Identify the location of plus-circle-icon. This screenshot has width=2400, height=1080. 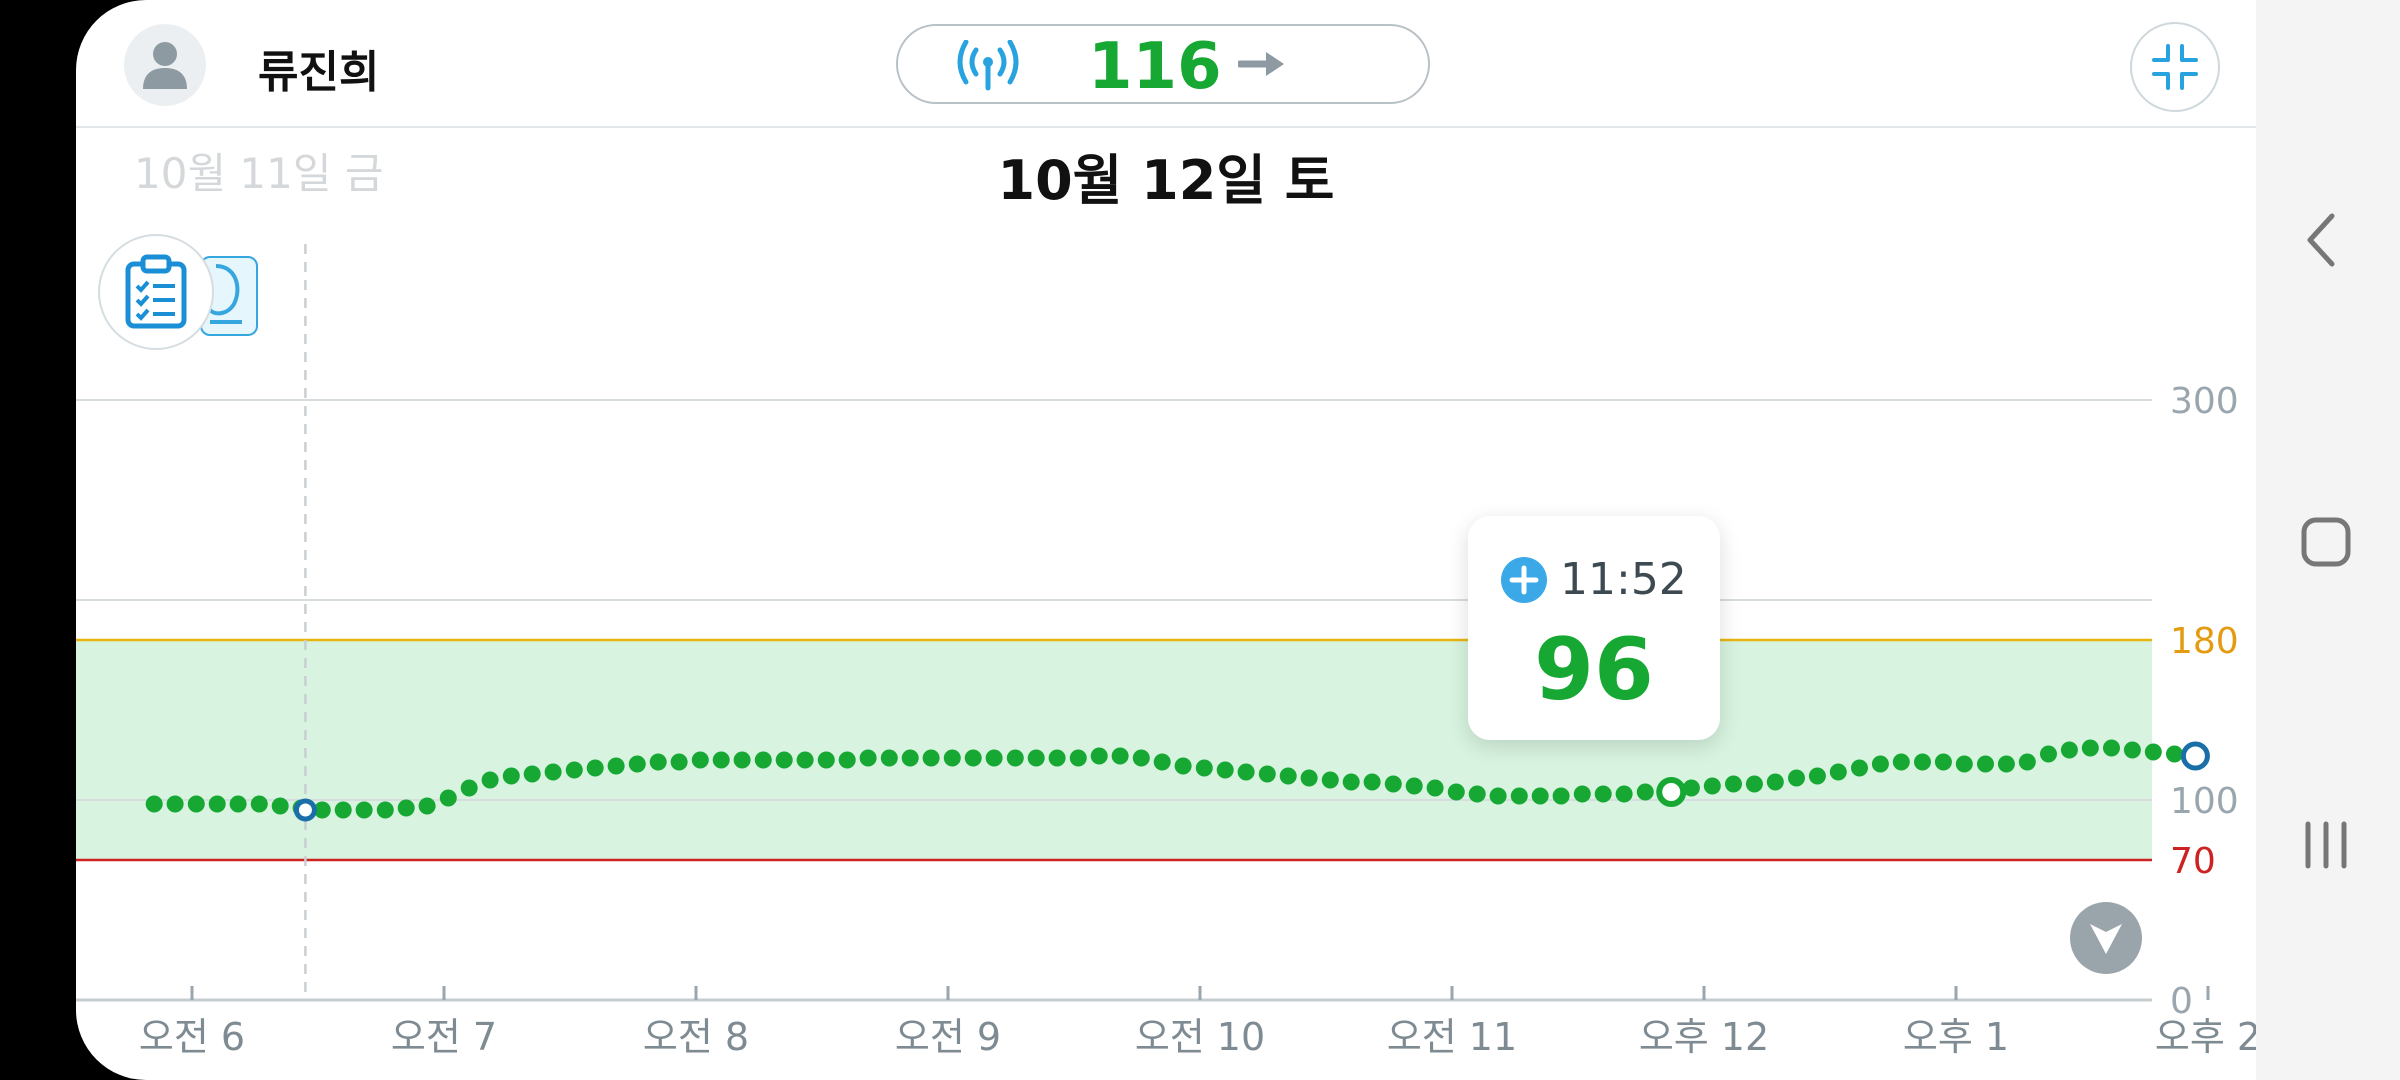
(1524, 580).